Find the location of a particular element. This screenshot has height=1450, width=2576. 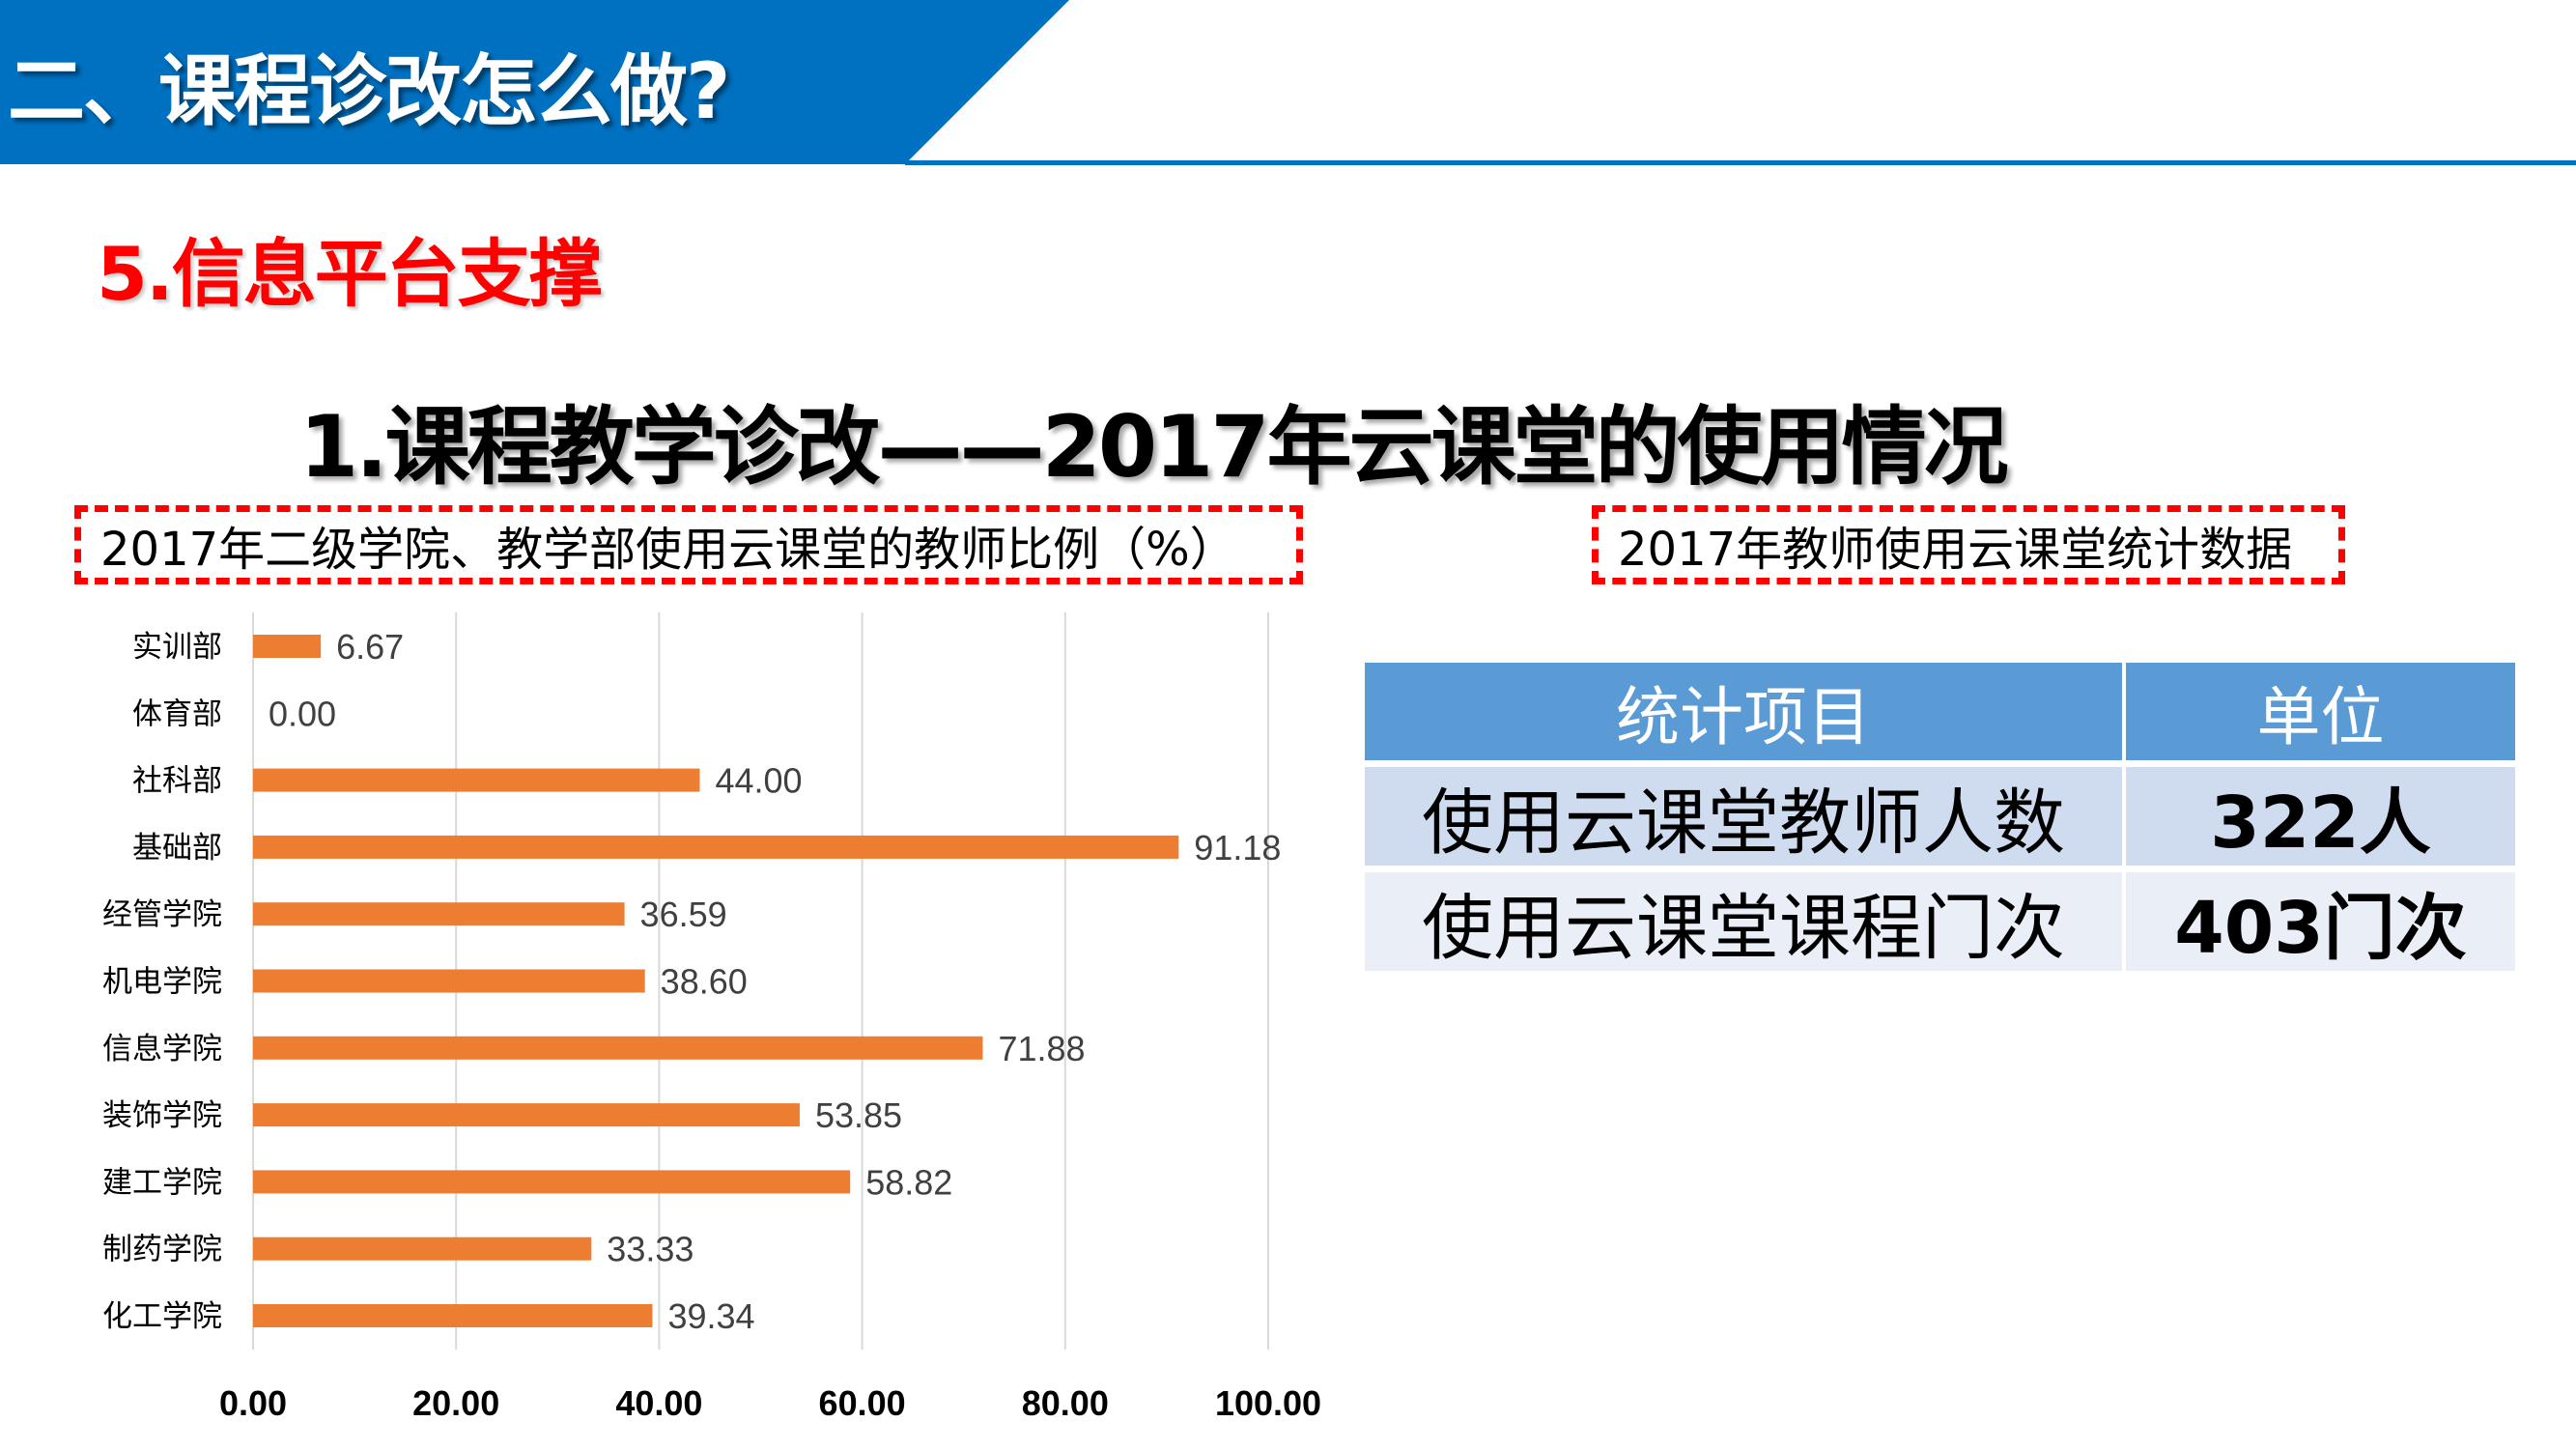

data-label: 33.33 is located at coordinates (650, 1250).